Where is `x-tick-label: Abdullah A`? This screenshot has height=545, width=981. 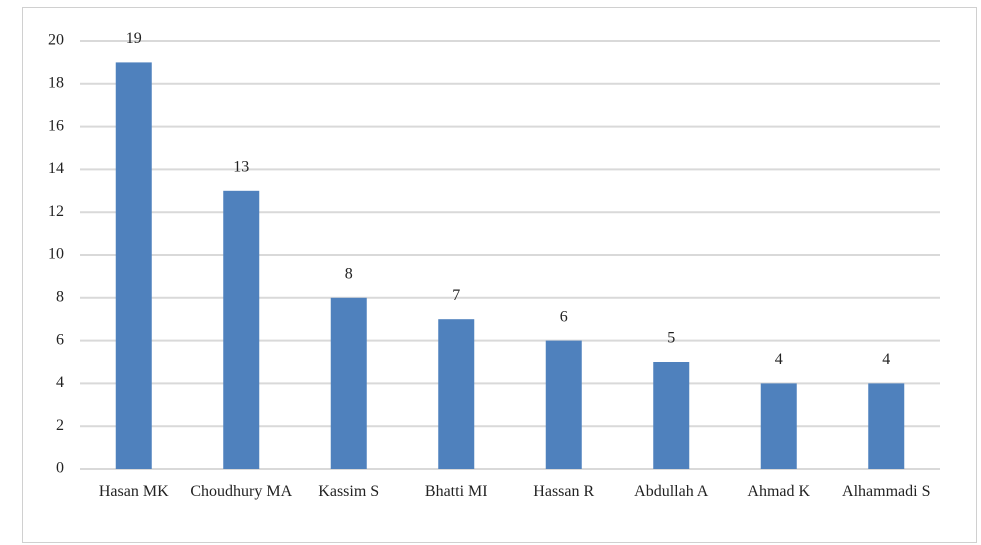 x-tick-label: Abdullah A is located at coordinates (671, 491).